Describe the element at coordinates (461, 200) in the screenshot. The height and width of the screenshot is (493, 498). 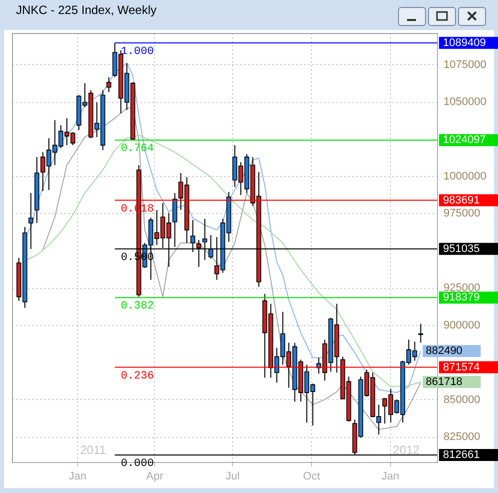
I see `ref-line-label: 983691` at that location.